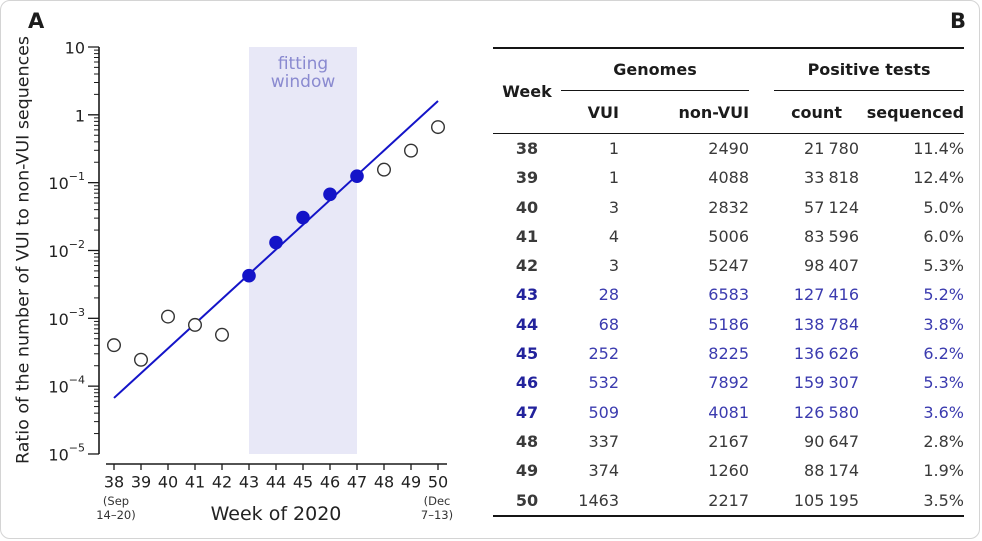 The width and height of the screenshot is (982, 541). I want to click on table-row: 49 374 1260 88 174 1.9%, so click(728, 470).